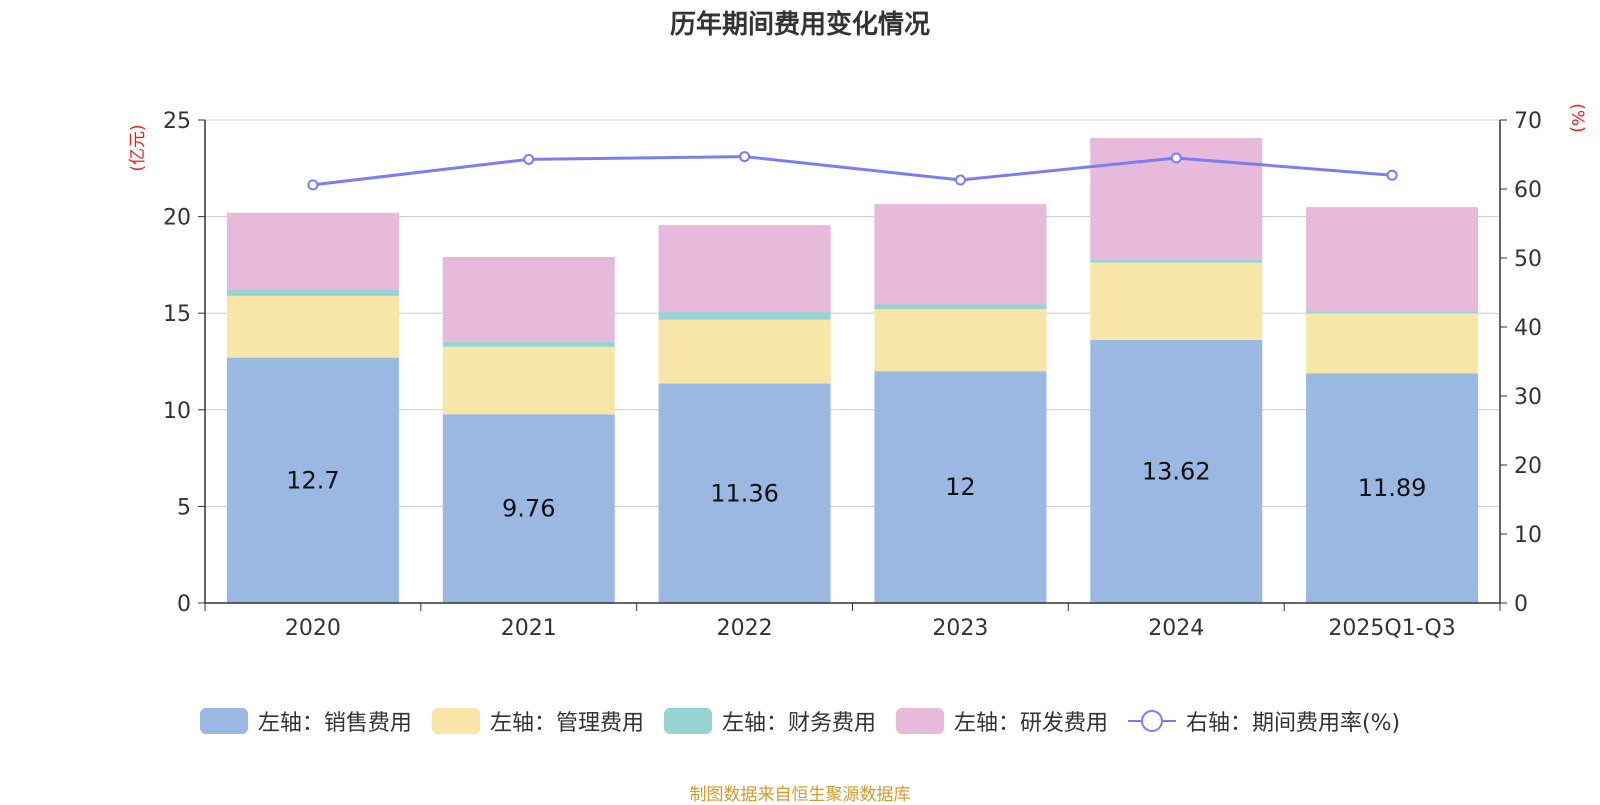 The width and height of the screenshot is (1600, 805). What do you see at coordinates (960, 628) in the screenshot?
I see `x-tick-label: 2023` at bounding box center [960, 628].